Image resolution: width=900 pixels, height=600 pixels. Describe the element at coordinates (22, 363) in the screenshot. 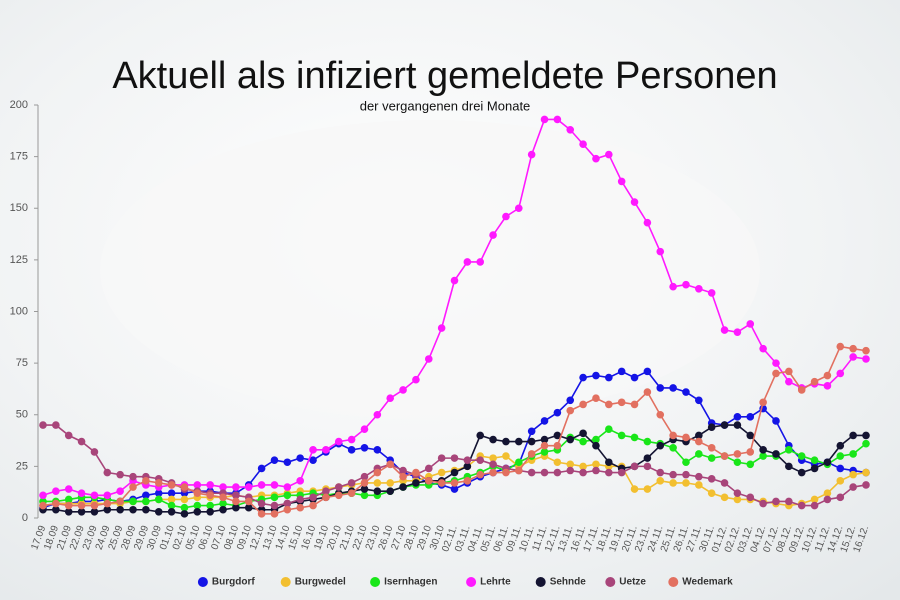

I see `y-tick-label: 75` at that location.